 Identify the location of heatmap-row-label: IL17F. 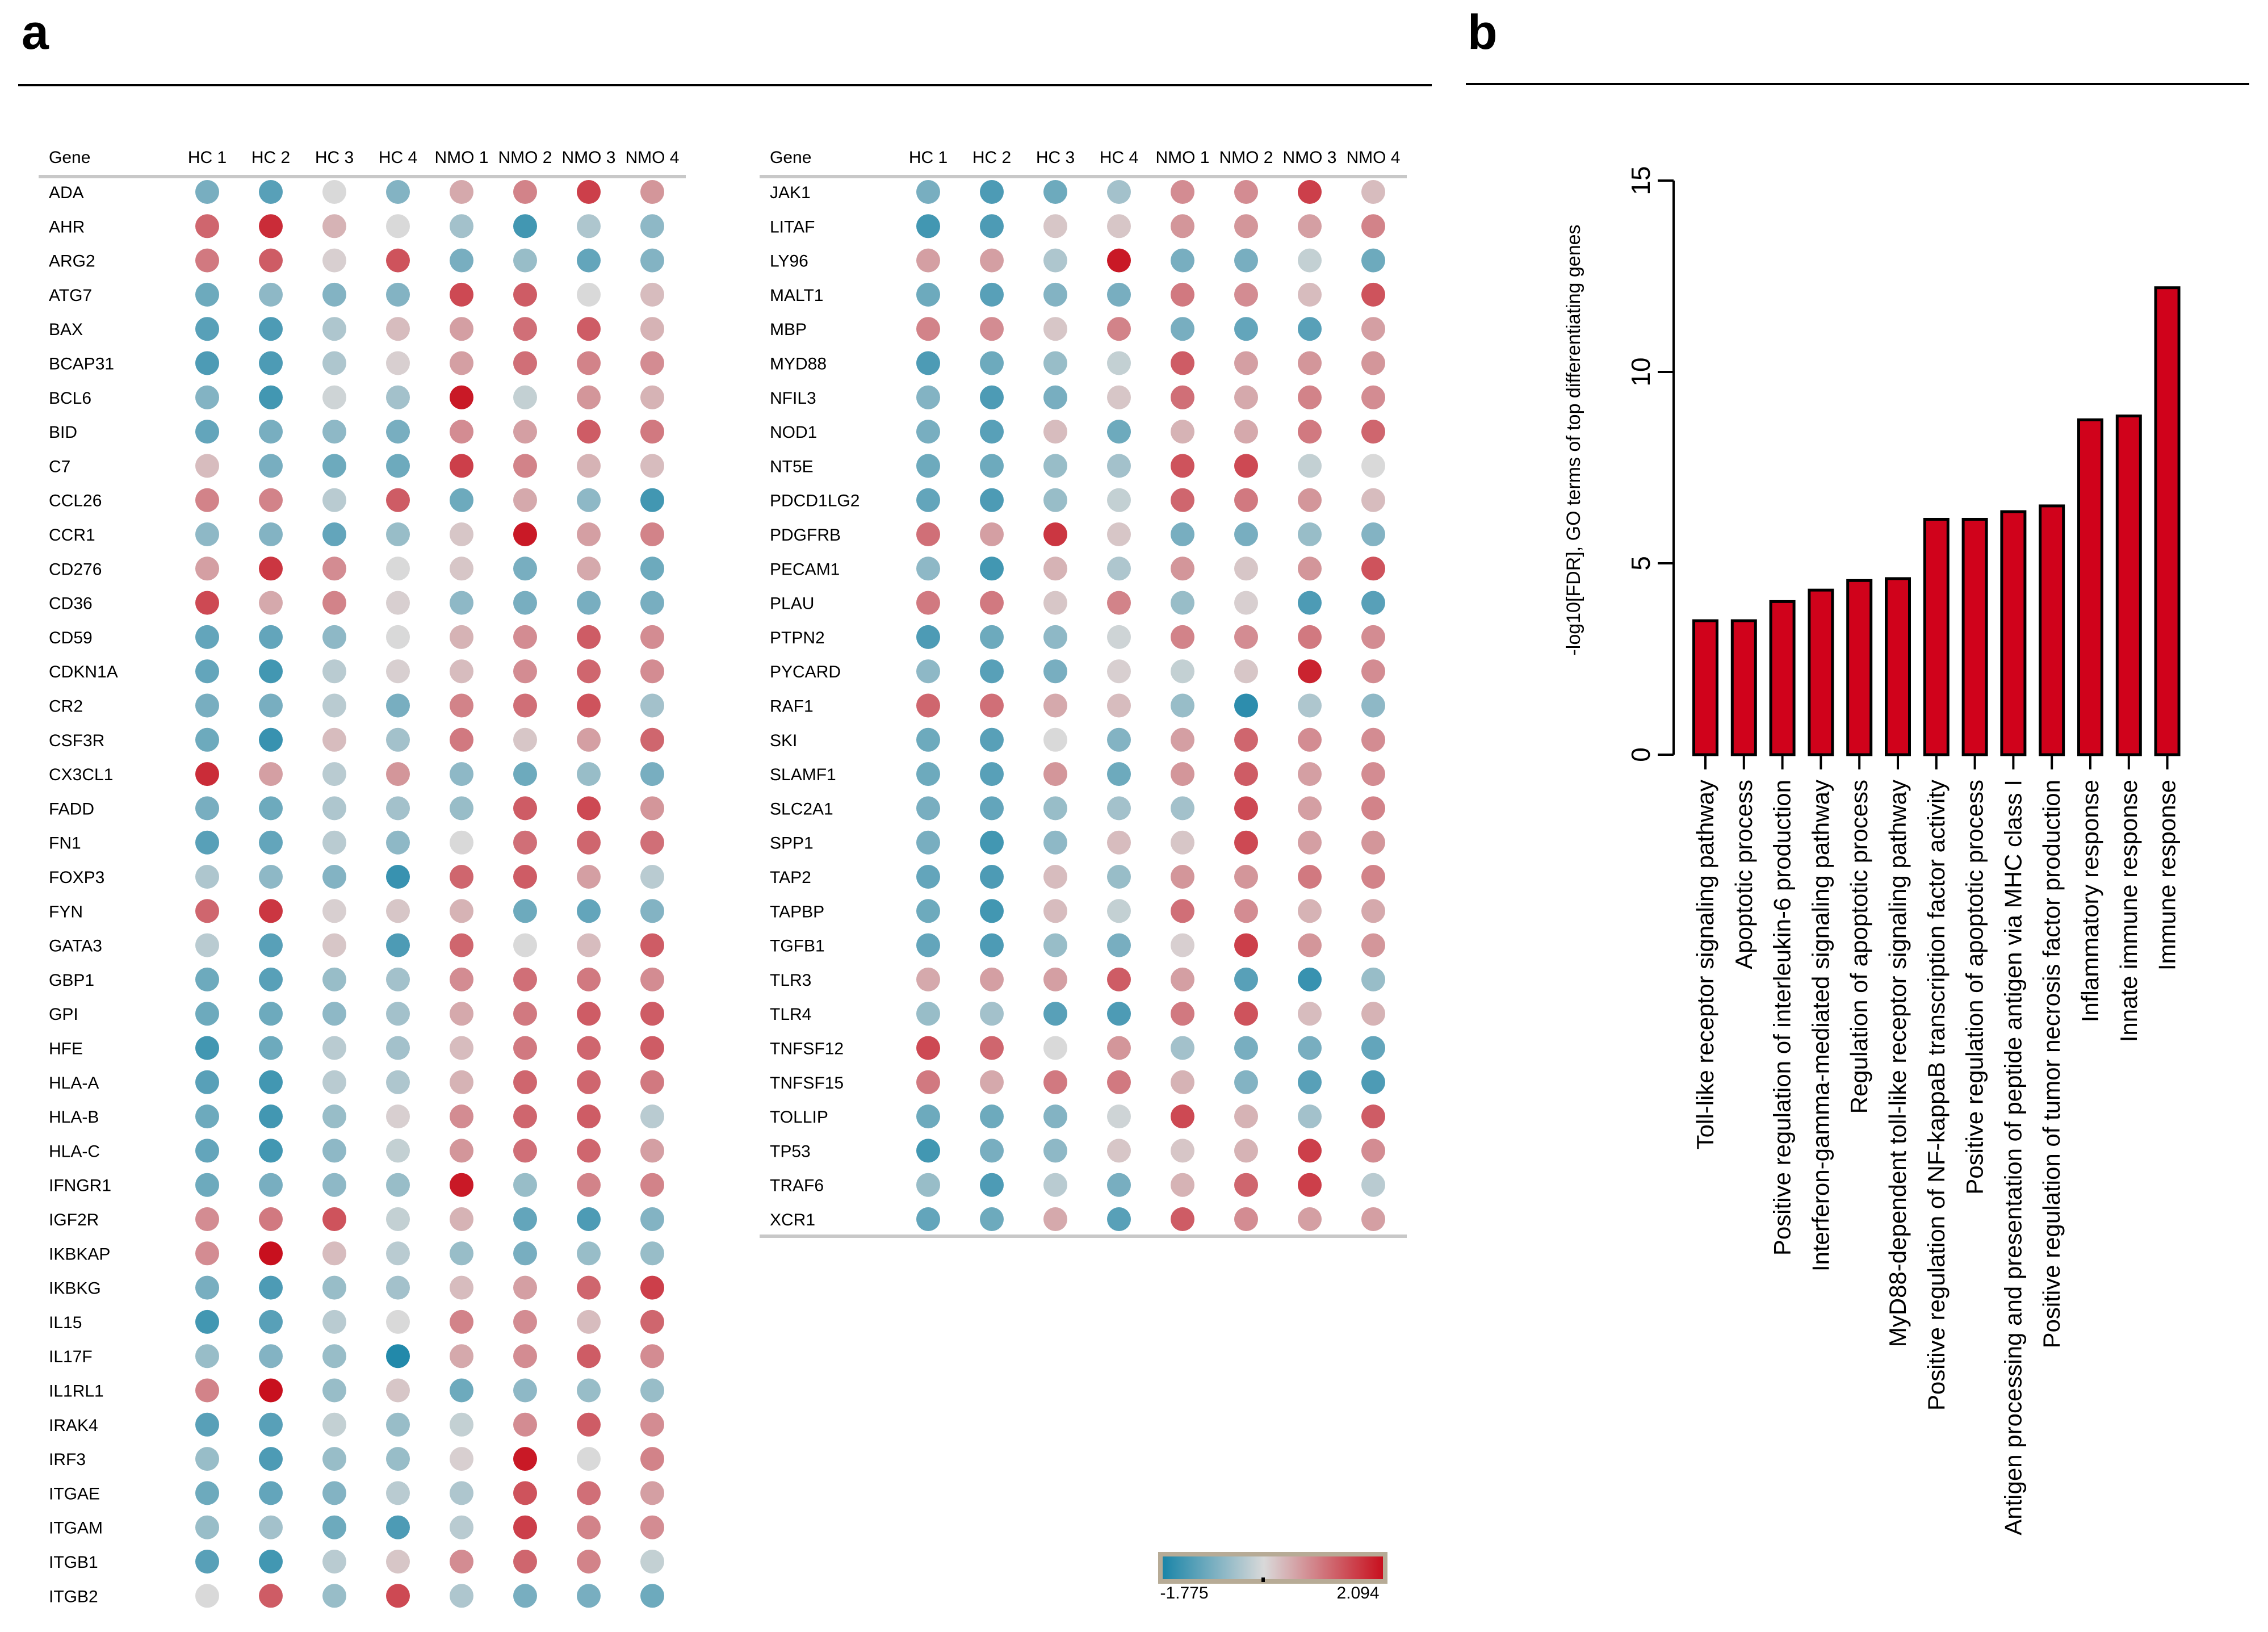
(71, 1357).